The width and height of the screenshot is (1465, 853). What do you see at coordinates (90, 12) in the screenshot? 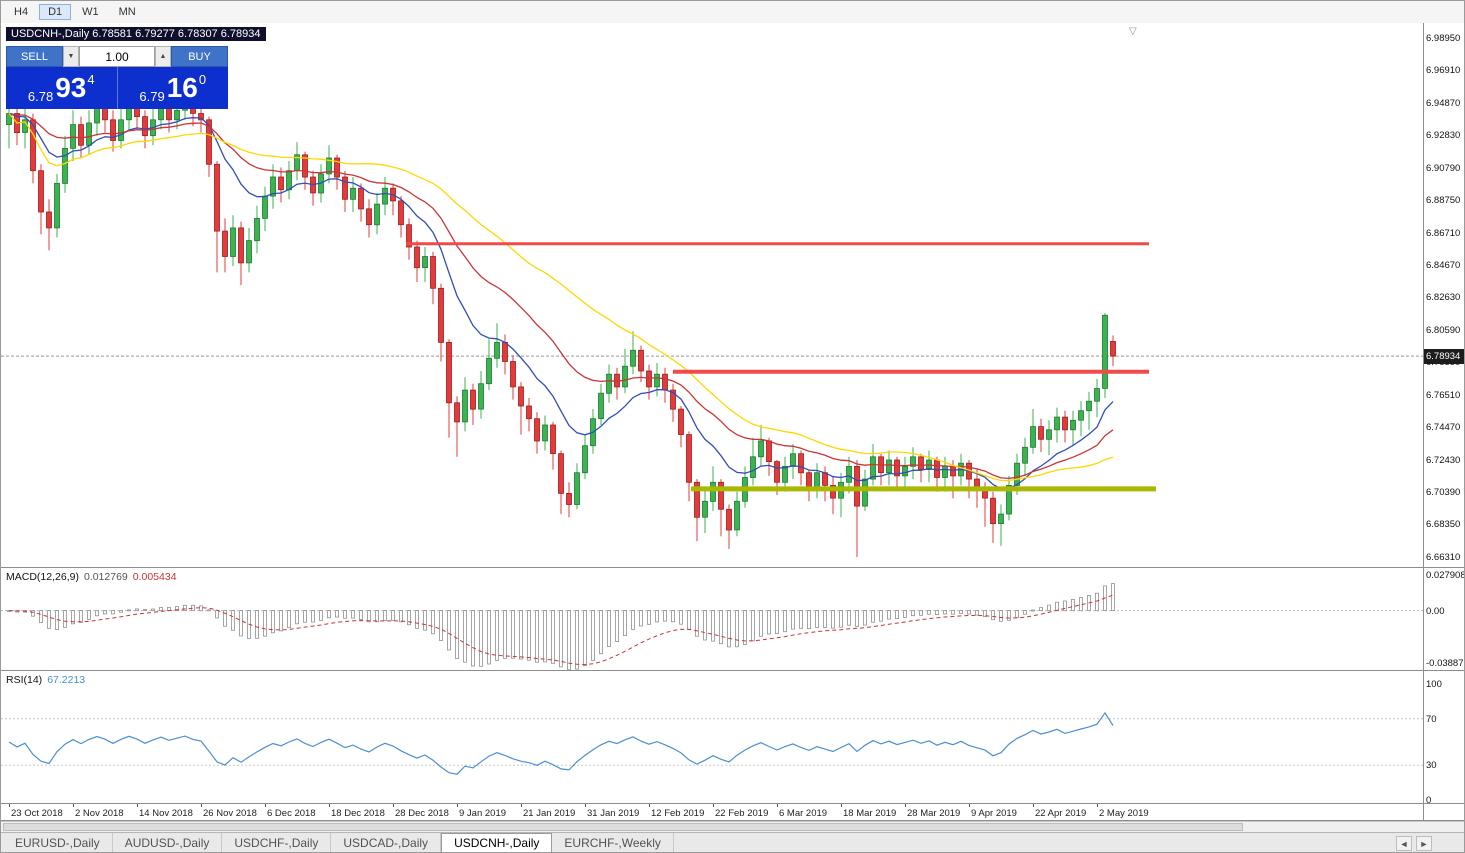
I see `timeframe-button-w1: W1` at bounding box center [90, 12].